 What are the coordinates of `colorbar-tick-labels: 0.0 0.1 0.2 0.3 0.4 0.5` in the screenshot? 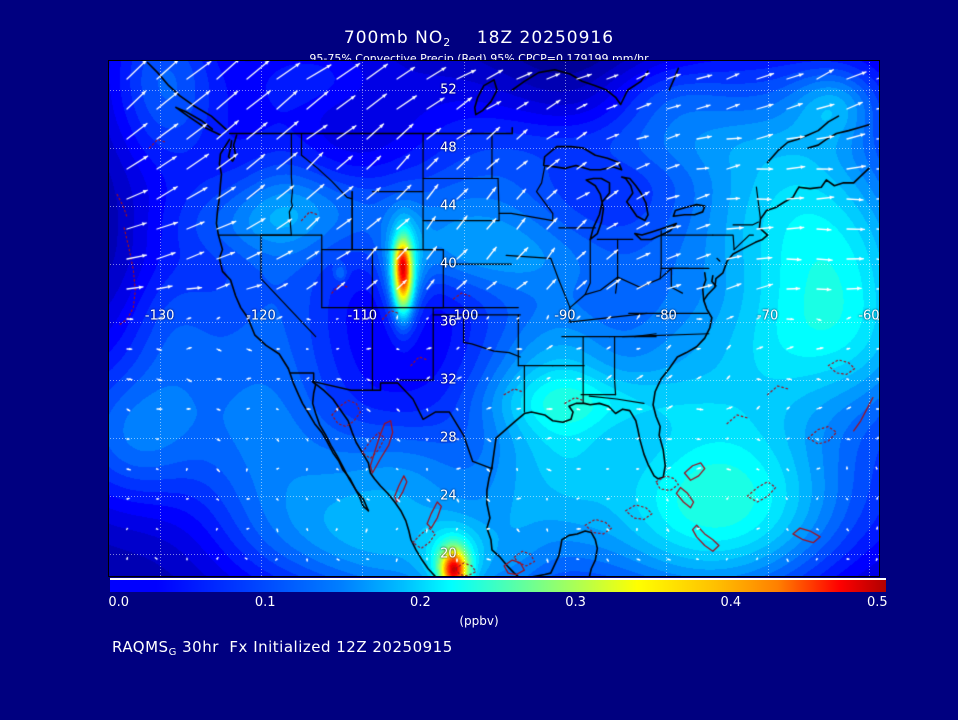 It's located at (498, 605).